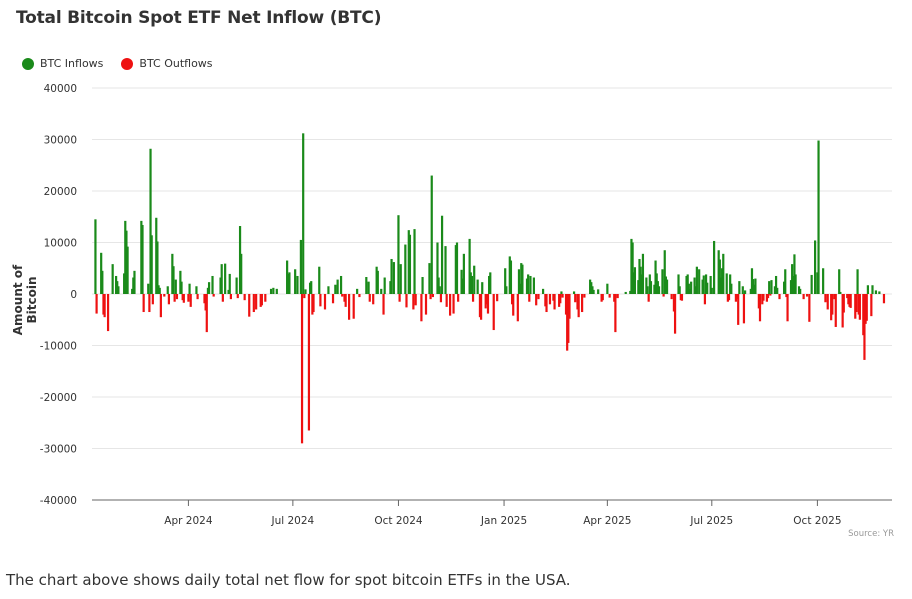 The image size is (912, 599). Describe the element at coordinates (127, 63) in the screenshot. I see `outflows-dot-icon` at that location.